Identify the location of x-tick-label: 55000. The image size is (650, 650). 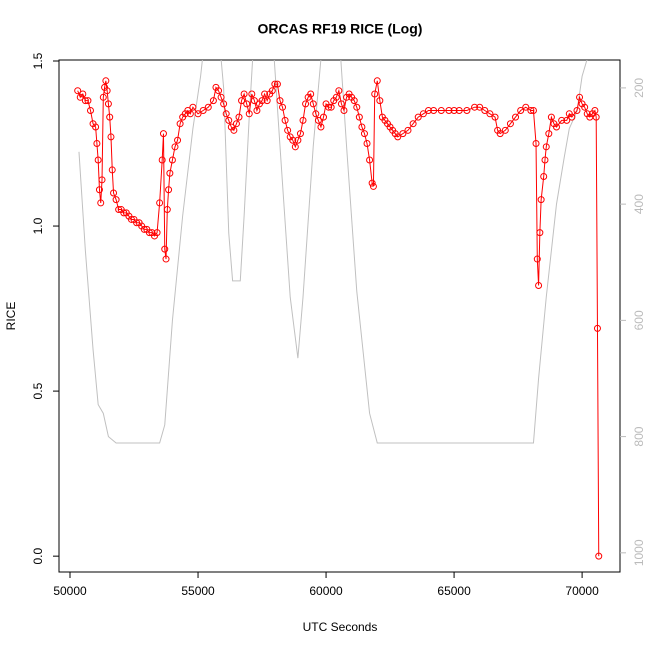
(198, 591).